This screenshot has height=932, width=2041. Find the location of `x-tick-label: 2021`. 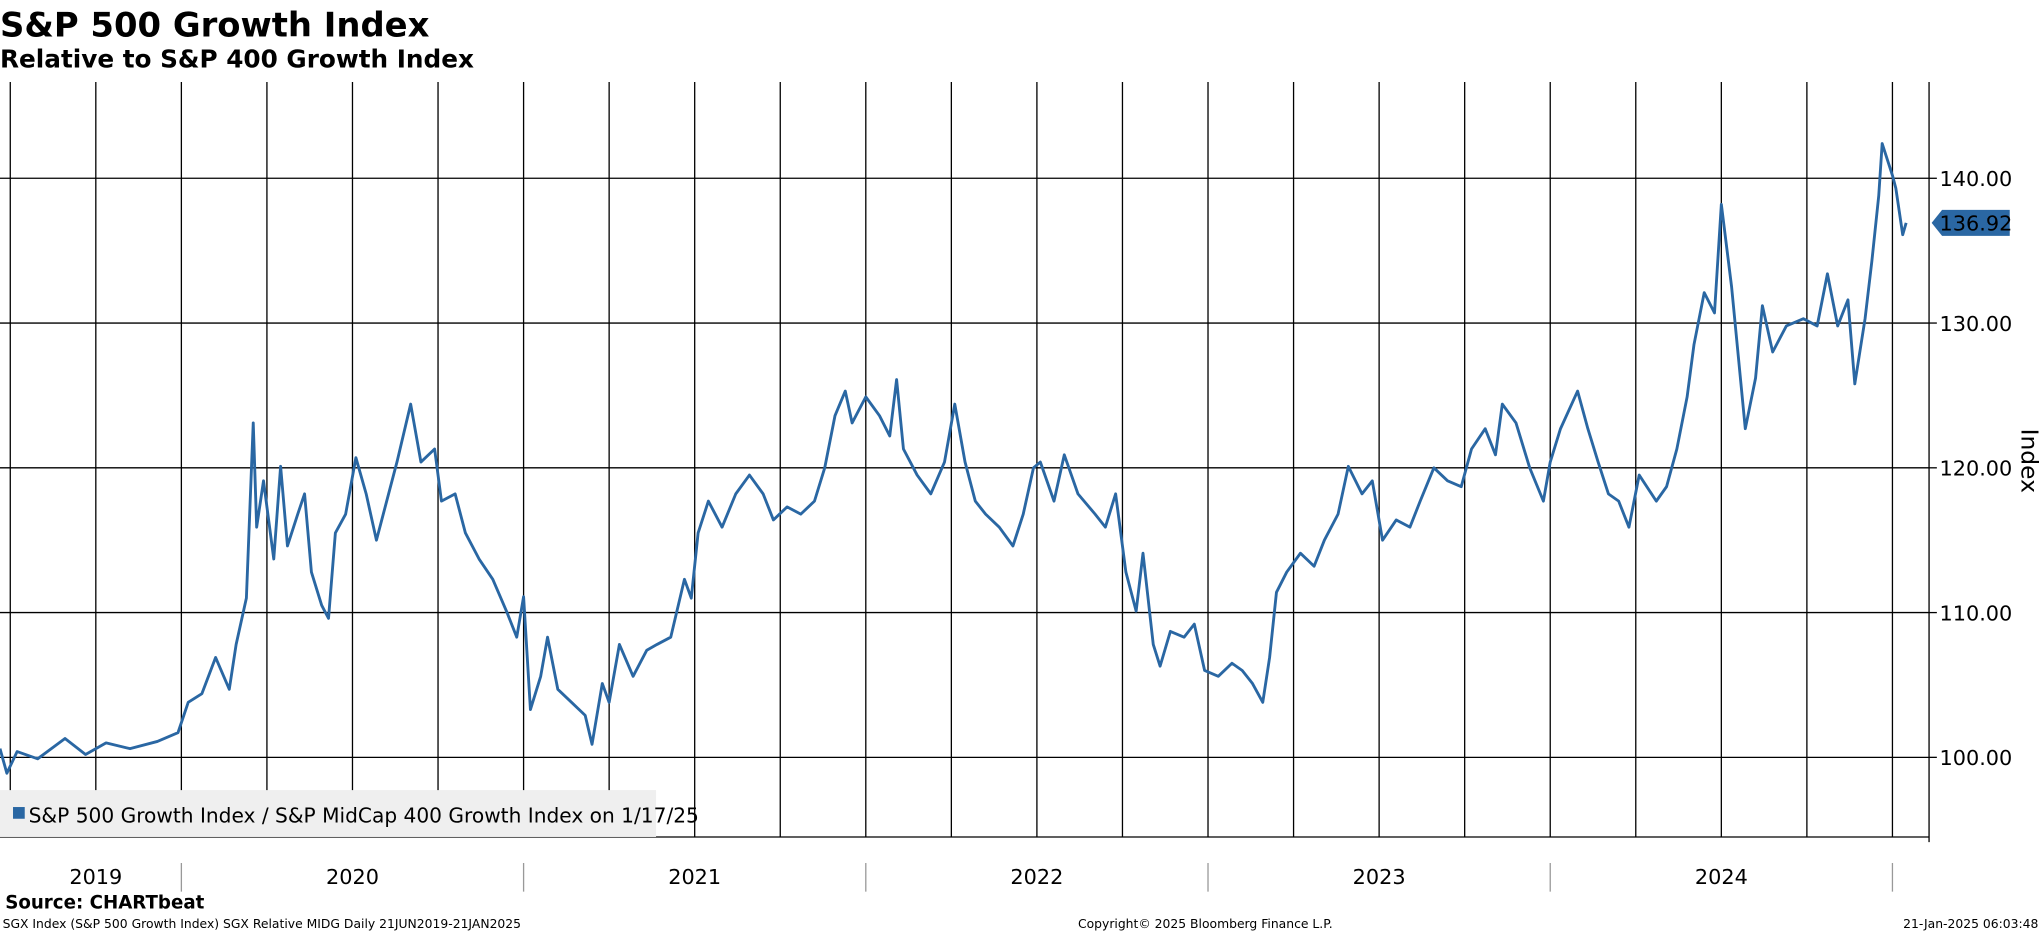

x-tick-label: 2021 is located at coordinates (694, 877).